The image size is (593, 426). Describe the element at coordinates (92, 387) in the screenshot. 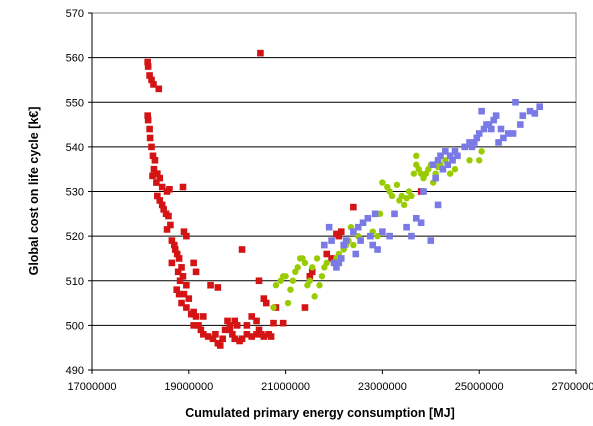

I see `x-tick-label: 17000000` at that location.